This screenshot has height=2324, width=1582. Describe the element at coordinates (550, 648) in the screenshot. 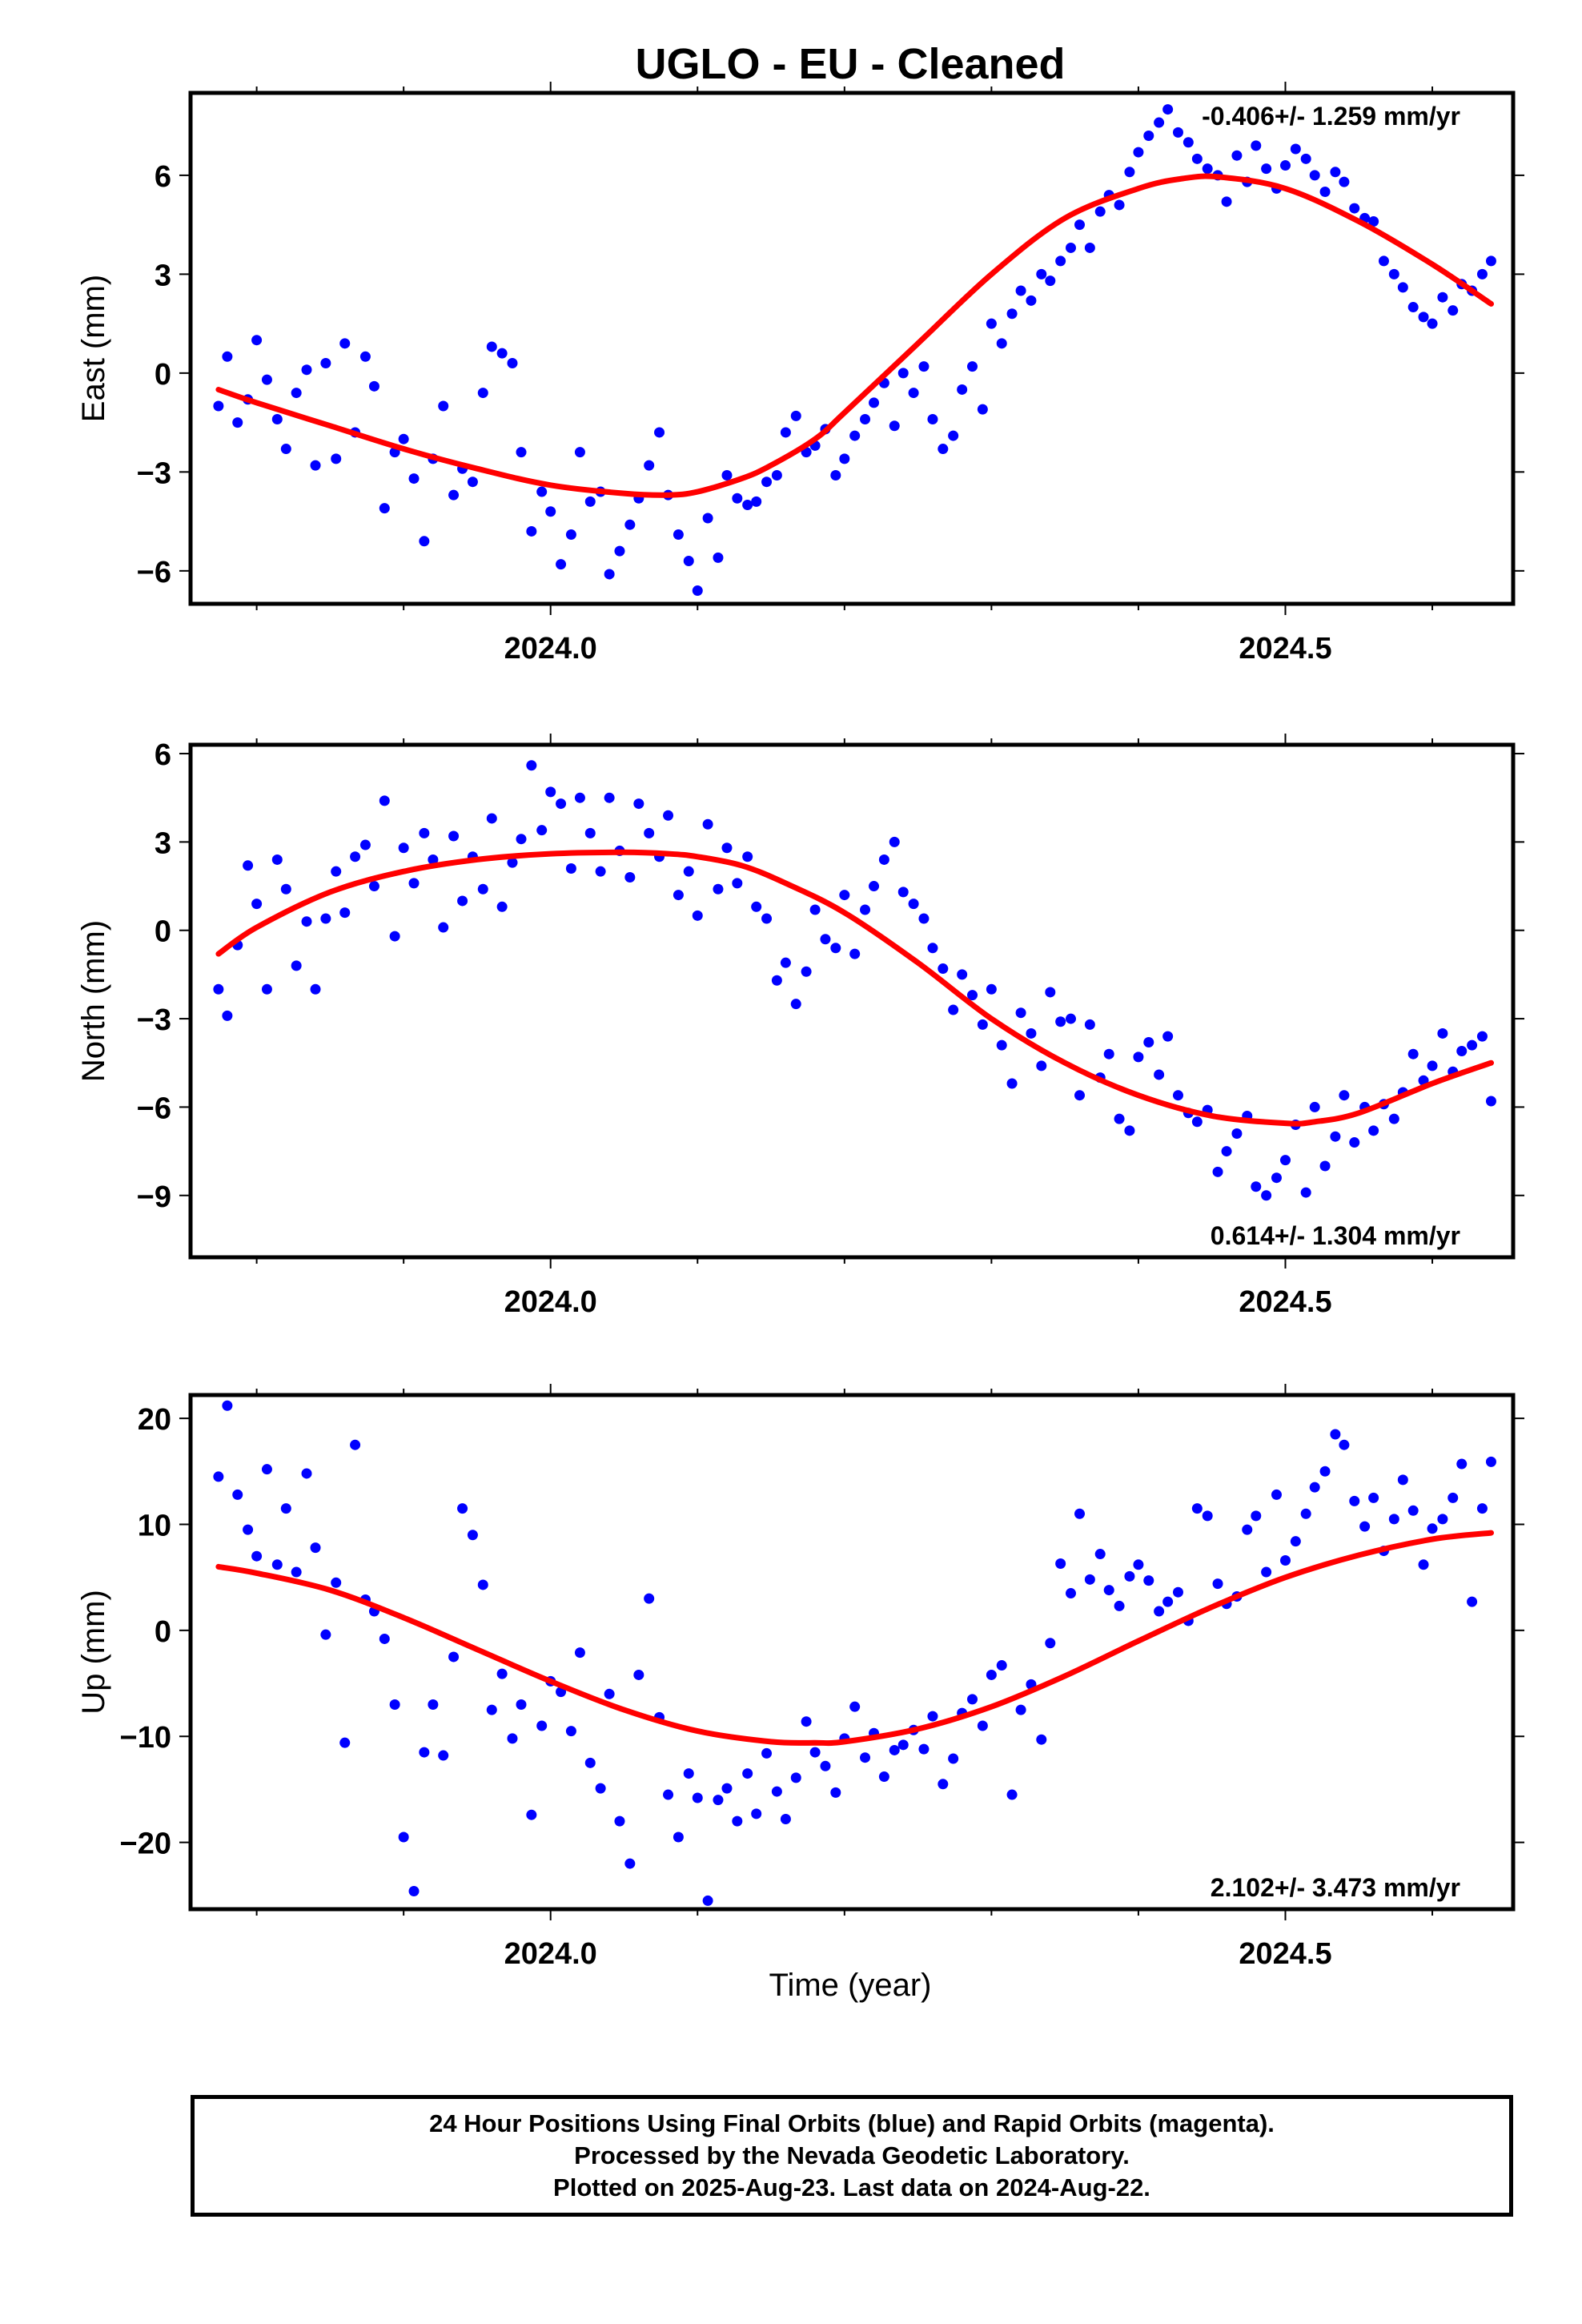

I see `east-x-tick-label: 2024.0` at that location.